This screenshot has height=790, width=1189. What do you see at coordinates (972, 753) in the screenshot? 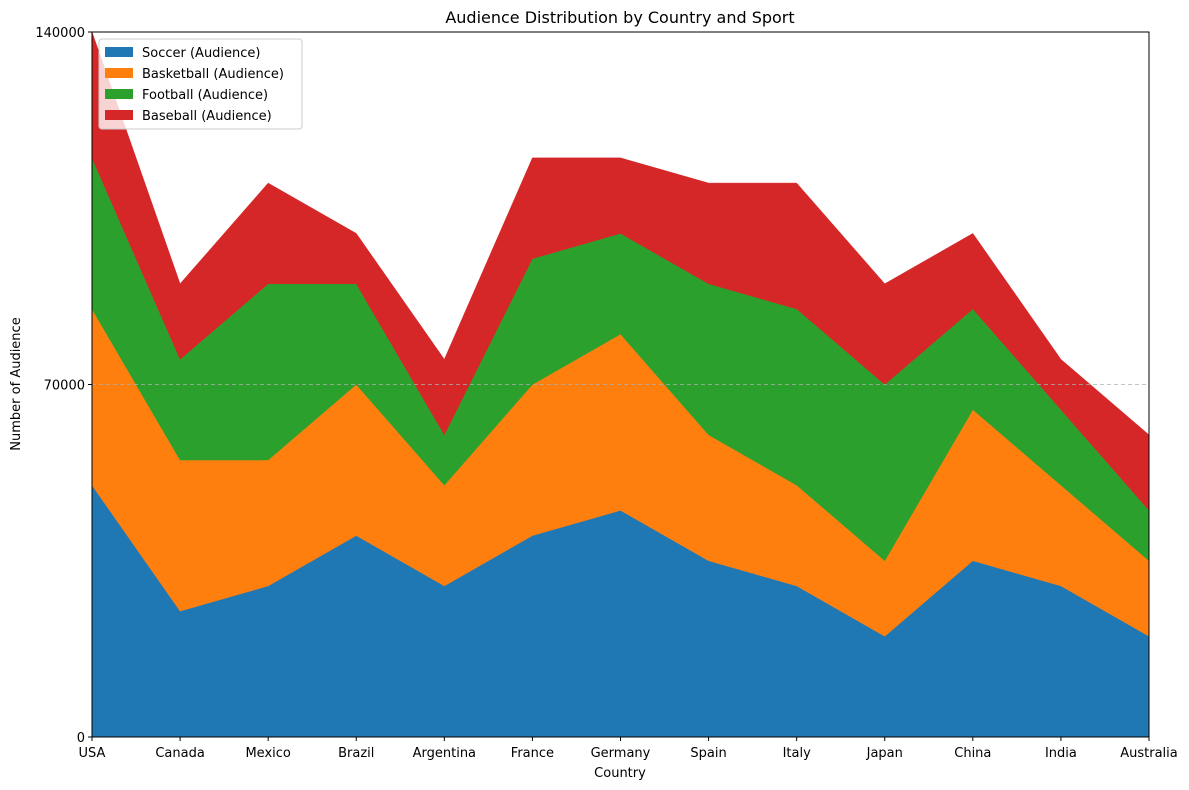
I see `x-tick-label: China` at bounding box center [972, 753].